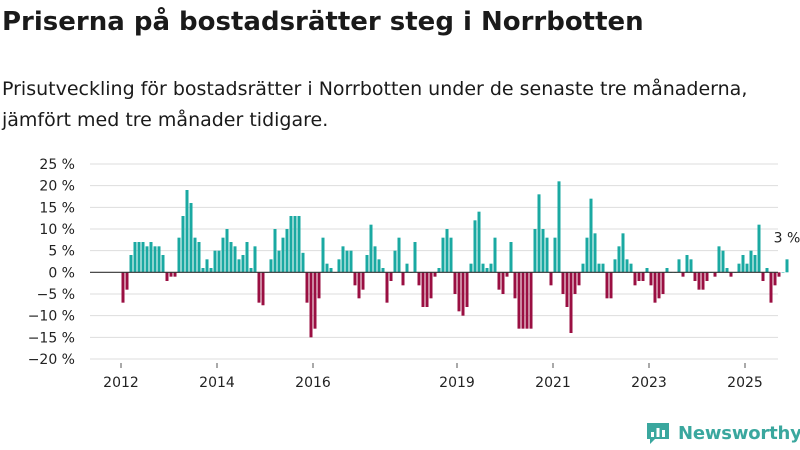 The width and height of the screenshot is (800, 450). What do you see at coordinates (217, 383) in the screenshot?
I see `x-tick-label: 2014` at bounding box center [217, 383].